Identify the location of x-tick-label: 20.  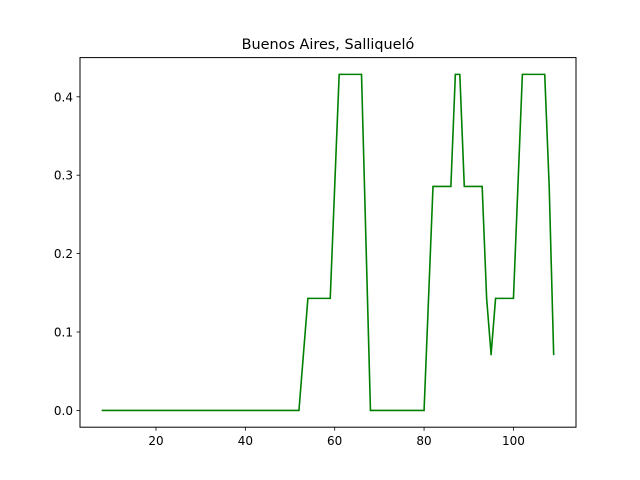
(155, 441).